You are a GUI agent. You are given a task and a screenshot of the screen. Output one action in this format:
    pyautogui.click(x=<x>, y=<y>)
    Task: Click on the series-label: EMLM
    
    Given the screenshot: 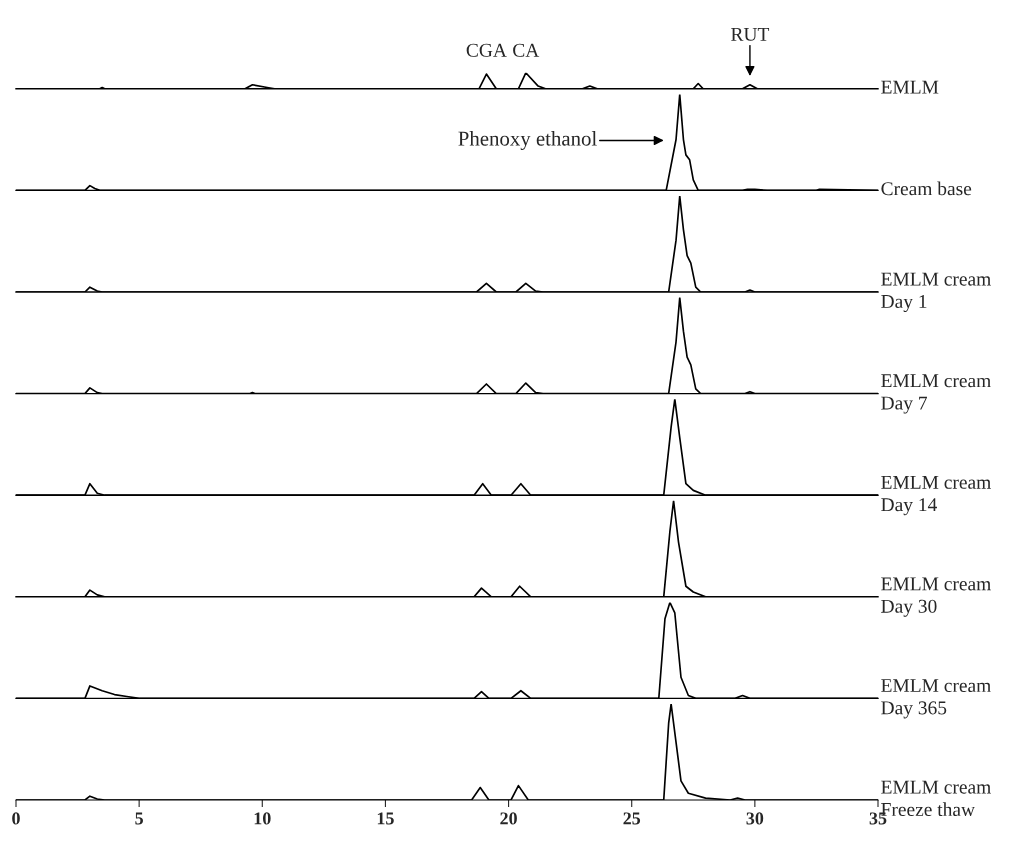 What is the action you would take?
    pyautogui.click(x=910, y=87)
    